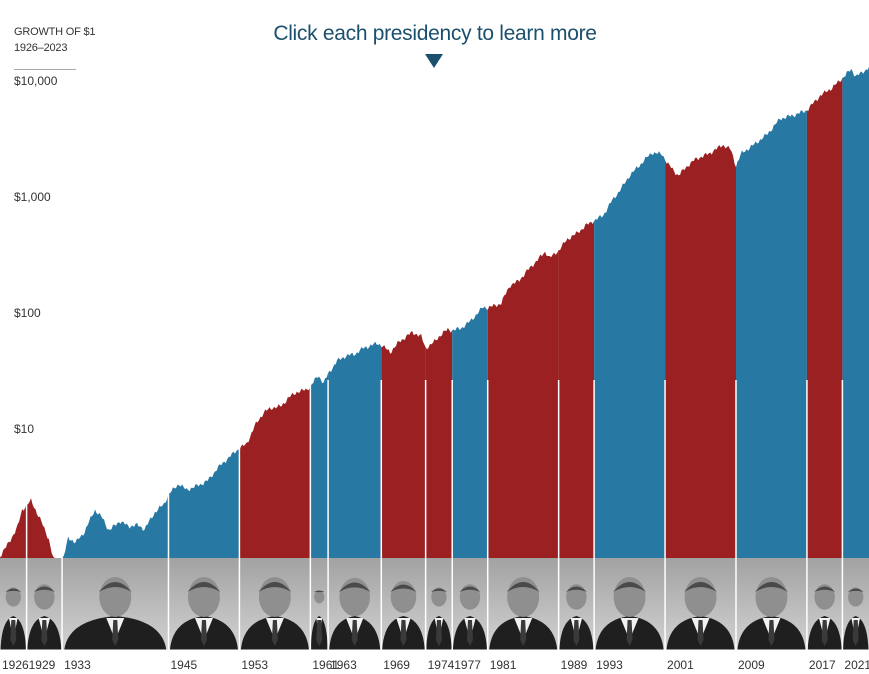 The height and width of the screenshot is (674, 869). Describe the element at coordinates (700, 351) in the screenshot. I see `presidency-area-2001` at that location.